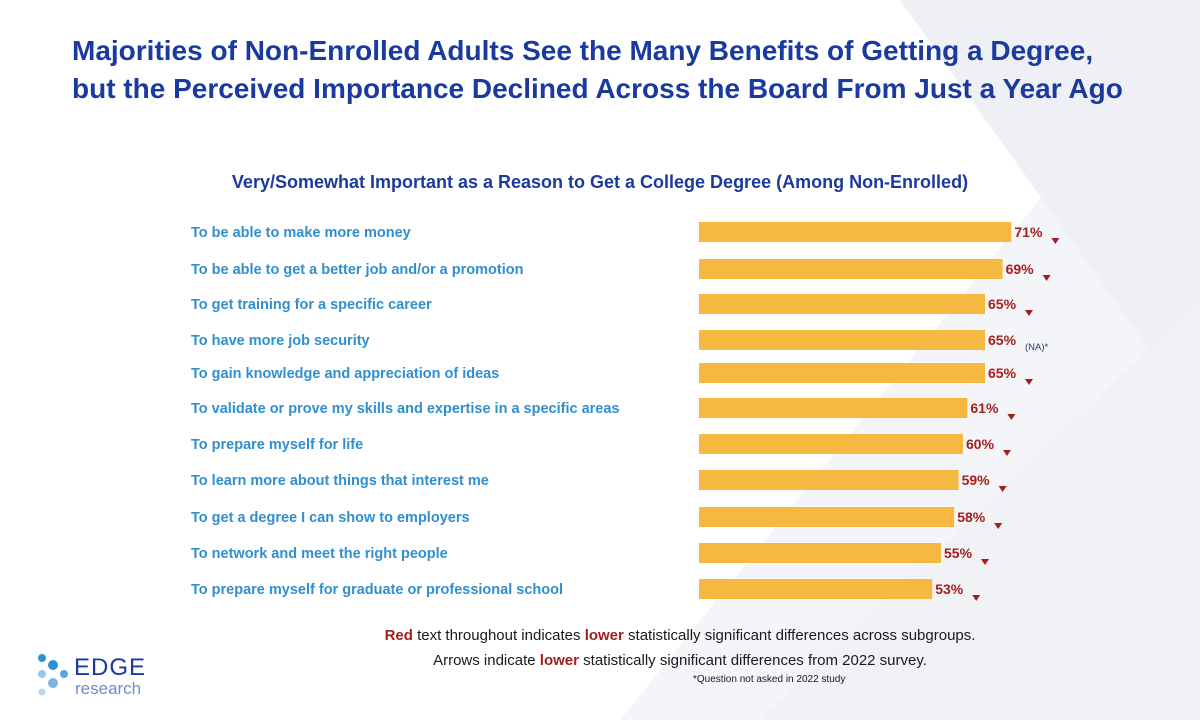 This screenshot has height=720, width=1200. Describe the element at coordinates (984, 408) in the screenshot. I see `value-label: 61%` at that location.